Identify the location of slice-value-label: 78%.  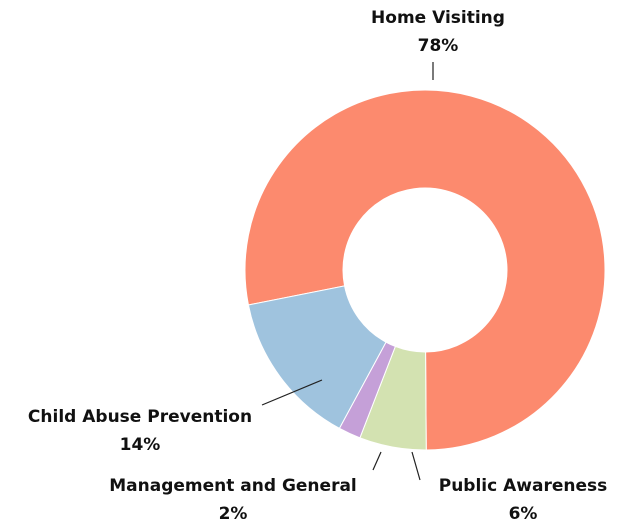
(438, 46).